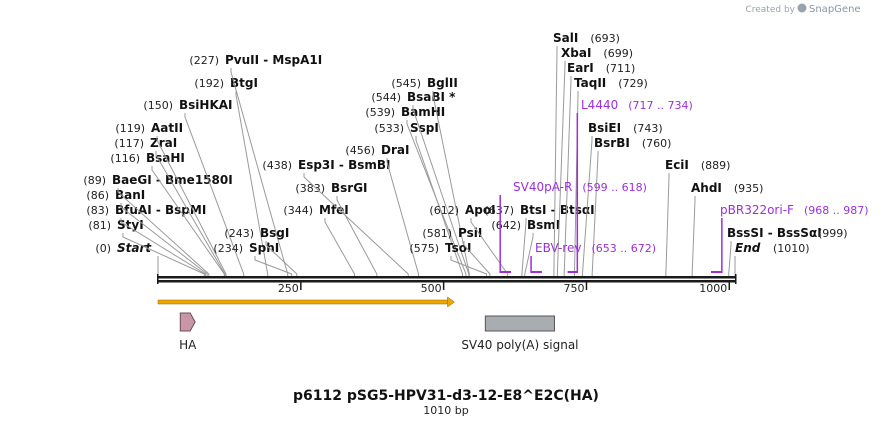  Describe the element at coordinates (558, 248) in the screenshot. I see `primer-name-ebv-rev: EBV-rev` at that location.